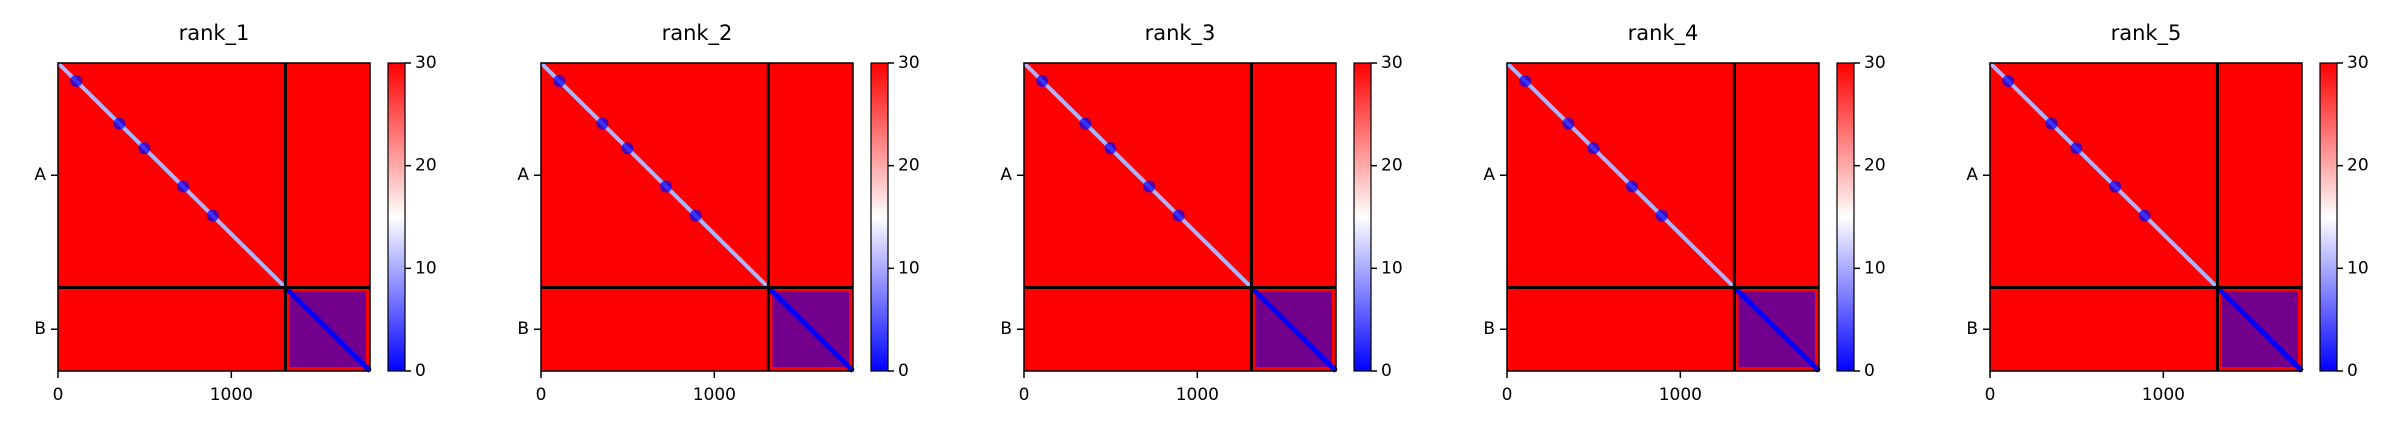  What do you see at coordinates (1180, 33) in the screenshot?
I see `panel-title: rank_3` at bounding box center [1180, 33].